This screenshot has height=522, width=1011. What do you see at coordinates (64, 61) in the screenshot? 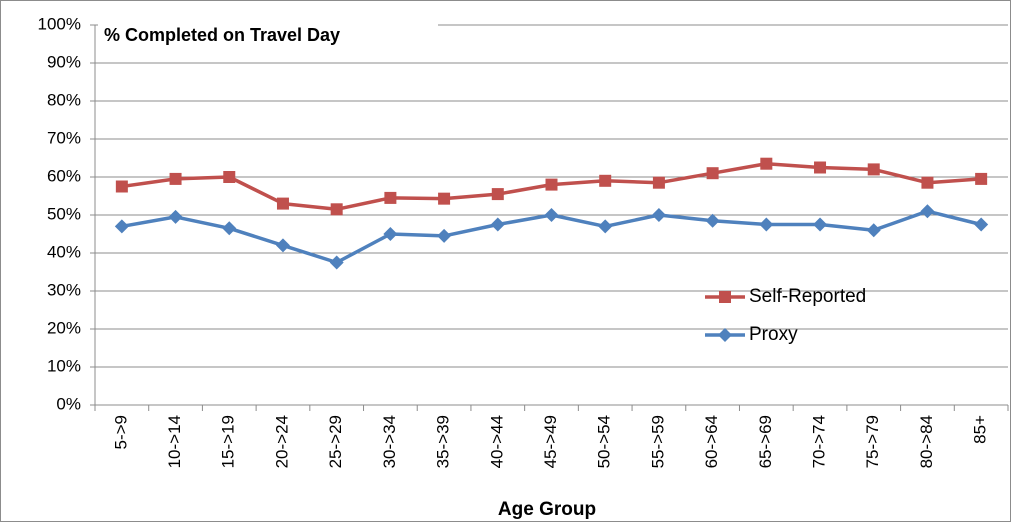
I see `y-tick-label: 90%` at bounding box center [64, 61].